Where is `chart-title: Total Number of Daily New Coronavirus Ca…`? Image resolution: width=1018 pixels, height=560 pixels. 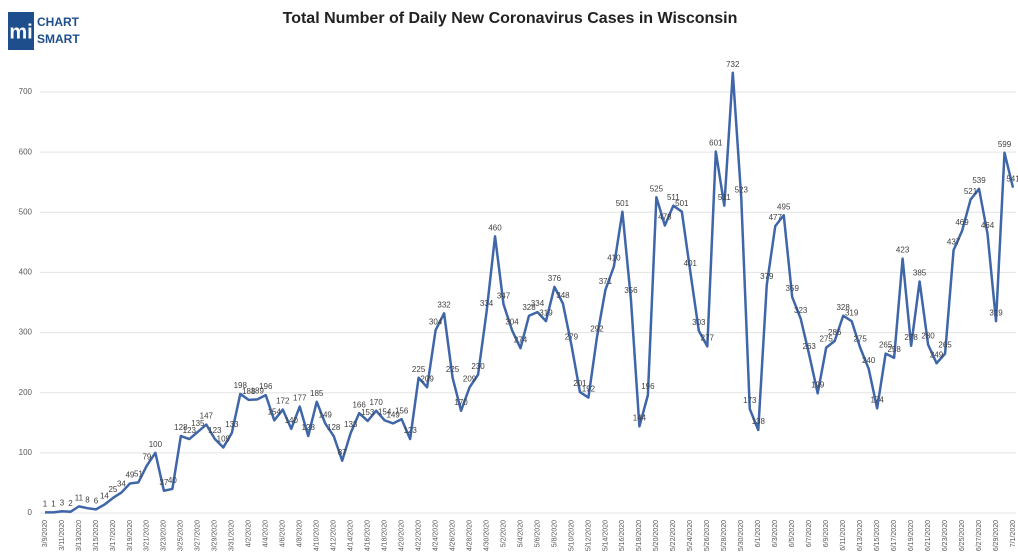
chart-title: Total Number of Daily New Coronavirus Ca… is located at coordinates (510, 18).